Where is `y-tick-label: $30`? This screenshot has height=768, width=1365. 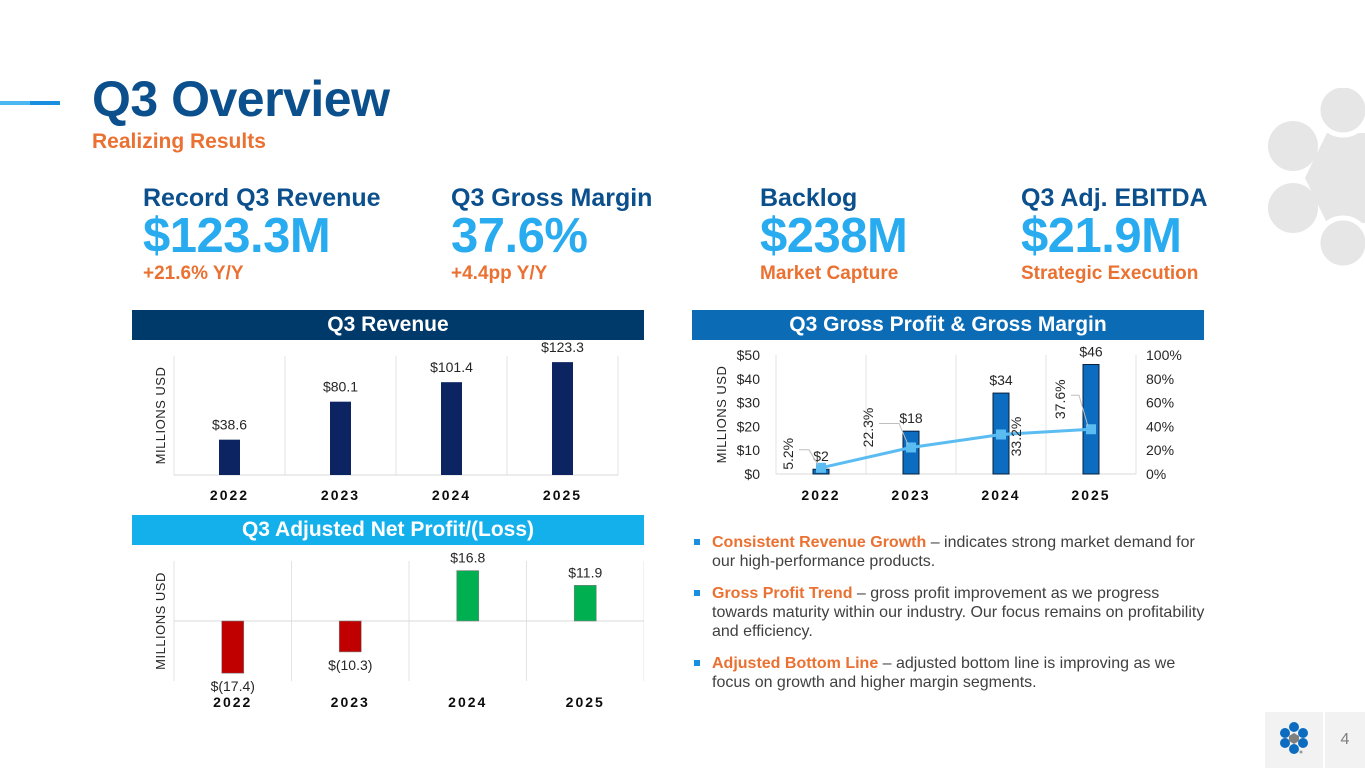
y-tick-label: $30 is located at coordinates (749, 403).